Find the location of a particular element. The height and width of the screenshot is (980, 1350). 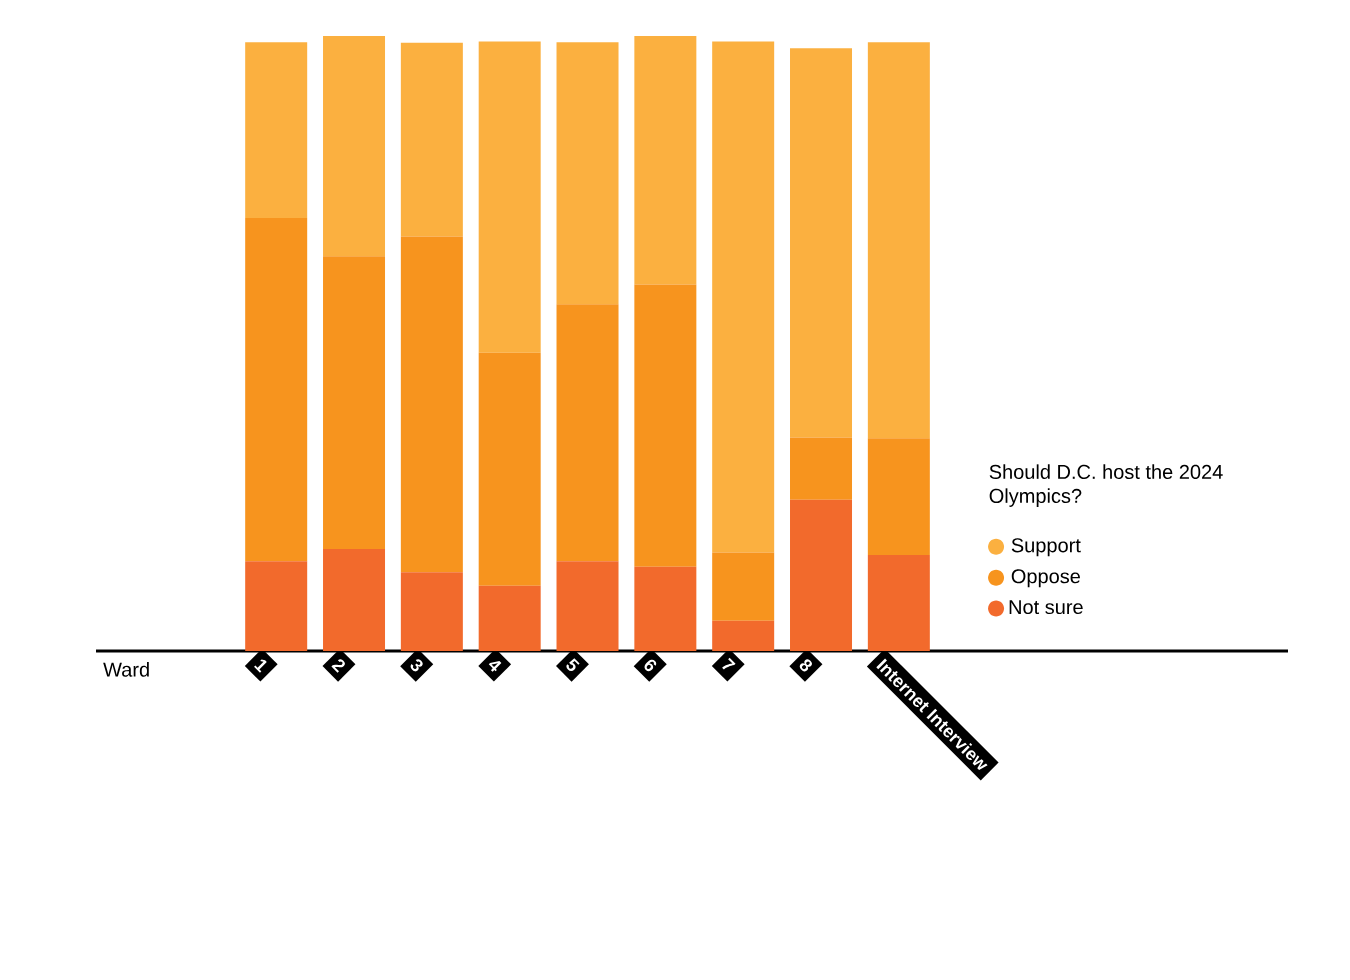

x-tick-label: 1 is located at coordinates (260, 666).